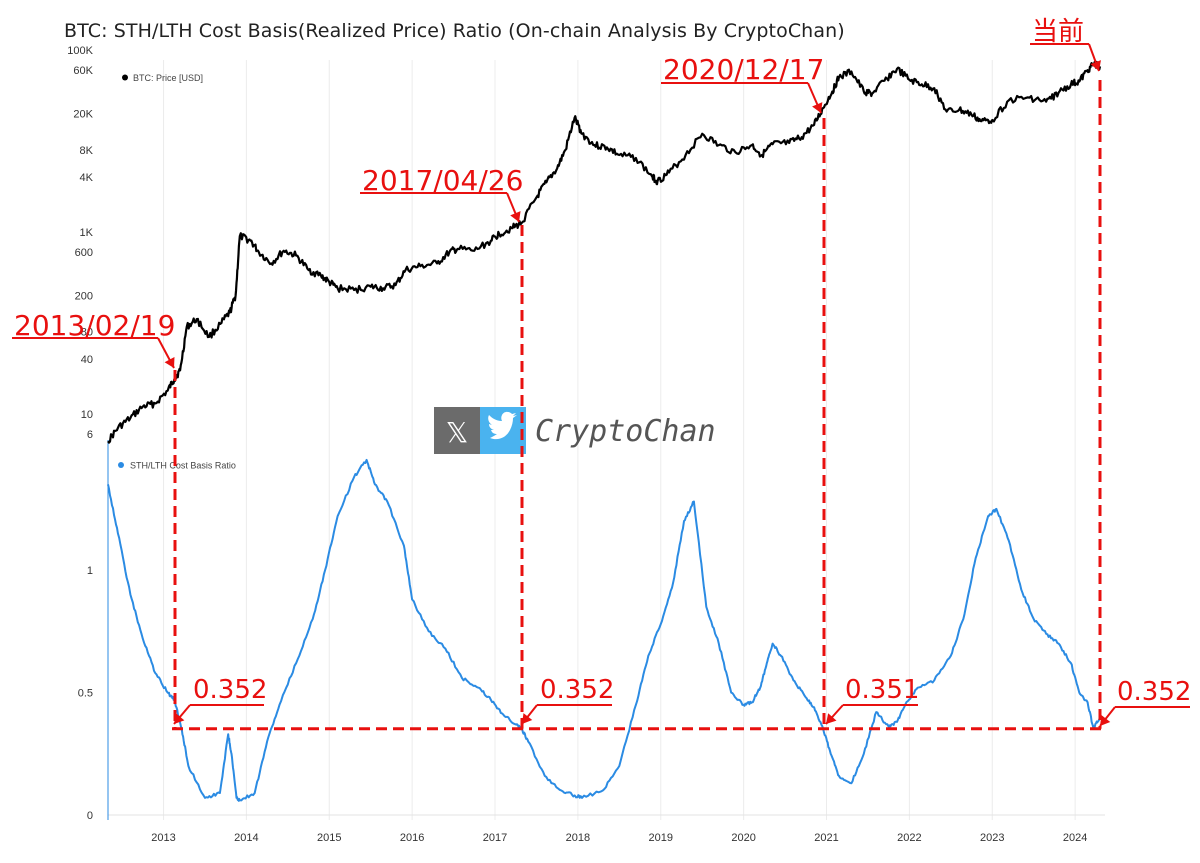  Describe the element at coordinates (168, 78) in the screenshot. I see `price-legend-label: BTC: Price [USD]` at that location.